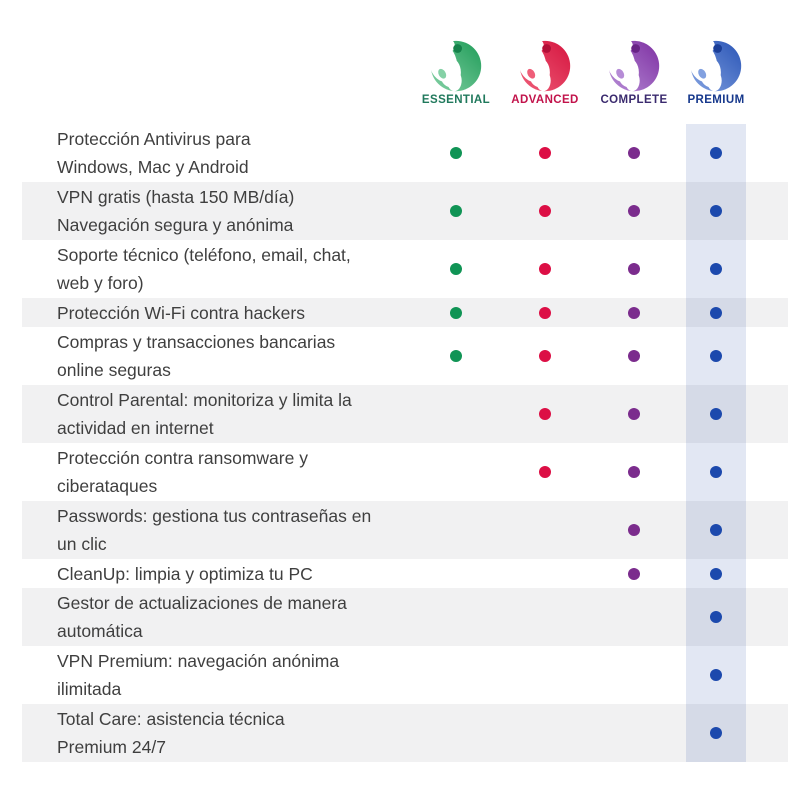 The width and height of the screenshot is (800, 800). I want to click on tier-column-advanced: ADVANCED, so click(545, 73).